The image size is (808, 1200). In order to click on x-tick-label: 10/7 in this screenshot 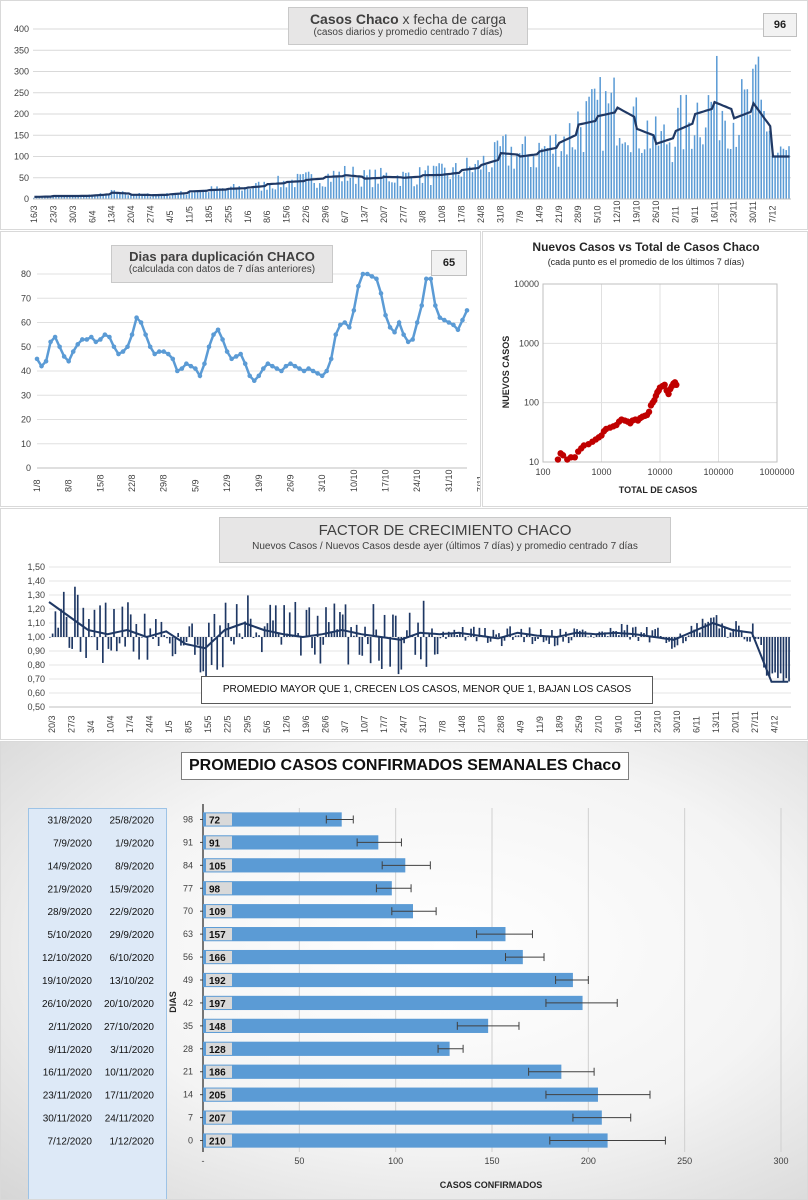, I will do `click(364, 724)`.